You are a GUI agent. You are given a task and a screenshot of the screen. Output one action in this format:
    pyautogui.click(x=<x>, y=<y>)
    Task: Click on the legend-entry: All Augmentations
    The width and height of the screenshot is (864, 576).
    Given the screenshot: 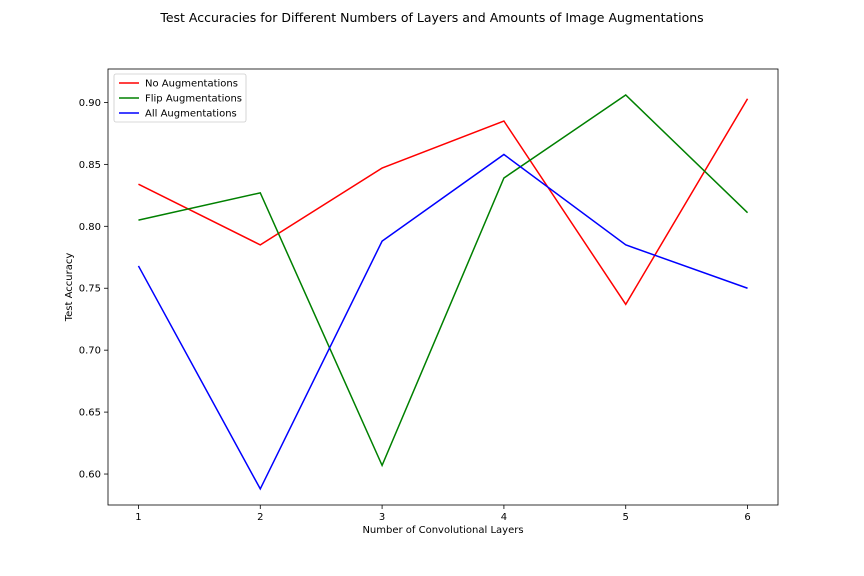 What is the action you would take?
    pyautogui.click(x=191, y=114)
    